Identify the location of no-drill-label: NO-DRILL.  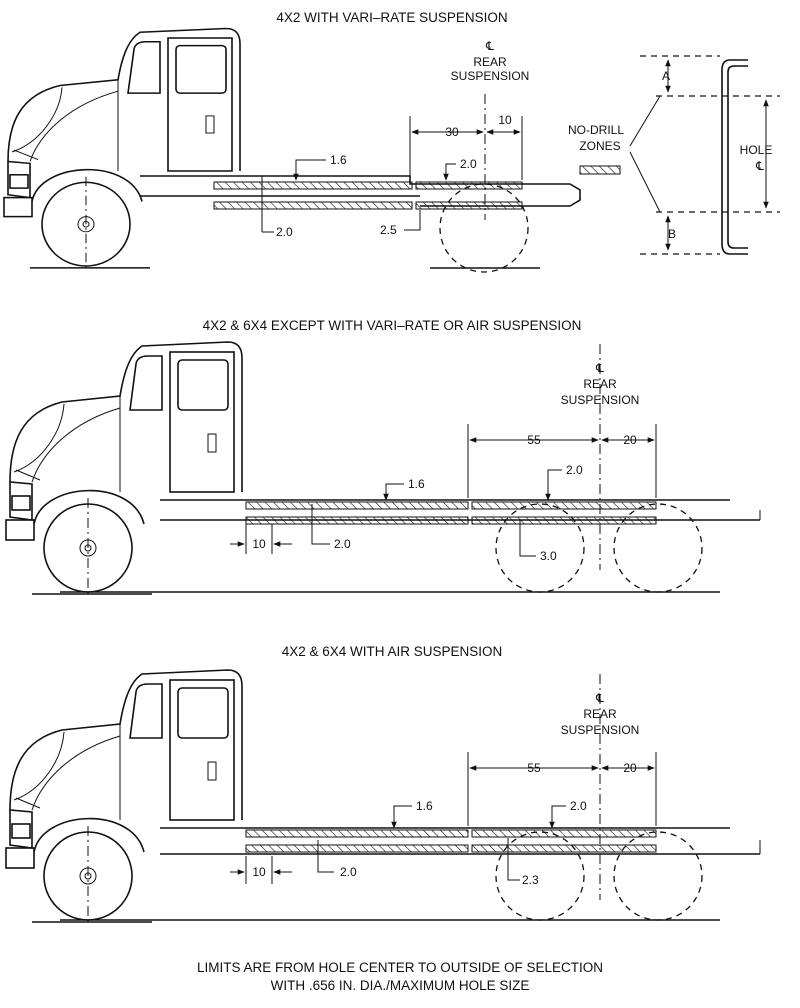
(596, 130).